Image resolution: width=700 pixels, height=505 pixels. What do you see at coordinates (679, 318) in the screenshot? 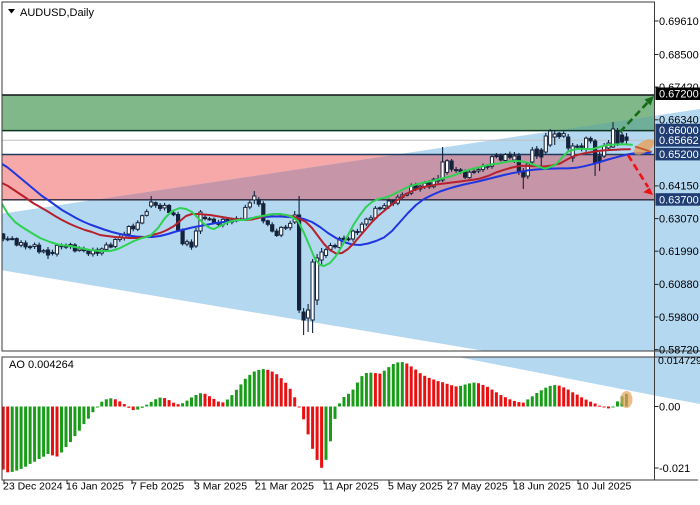
I see `svg-text: 0.59800` at bounding box center [679, 318].